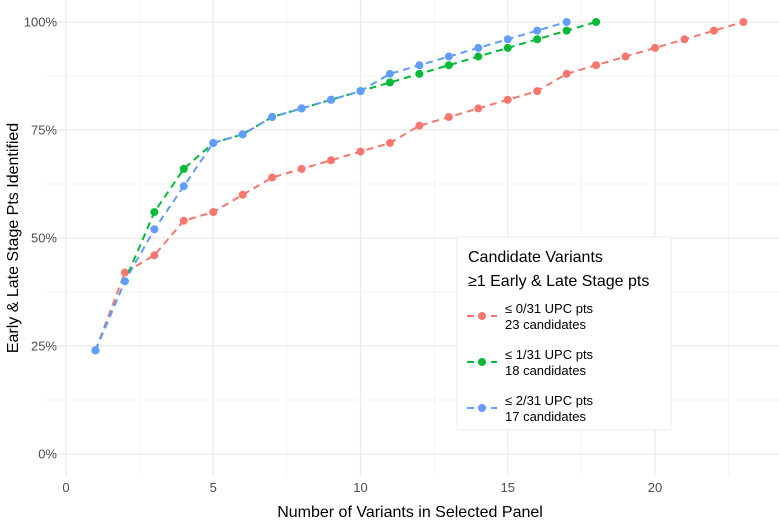 This screenshot has width=779, height=523. What do you see at coordinates (44, 130) in the screenshot?
I see `y-tick-label: 75%` at bounding box center [44, 130].